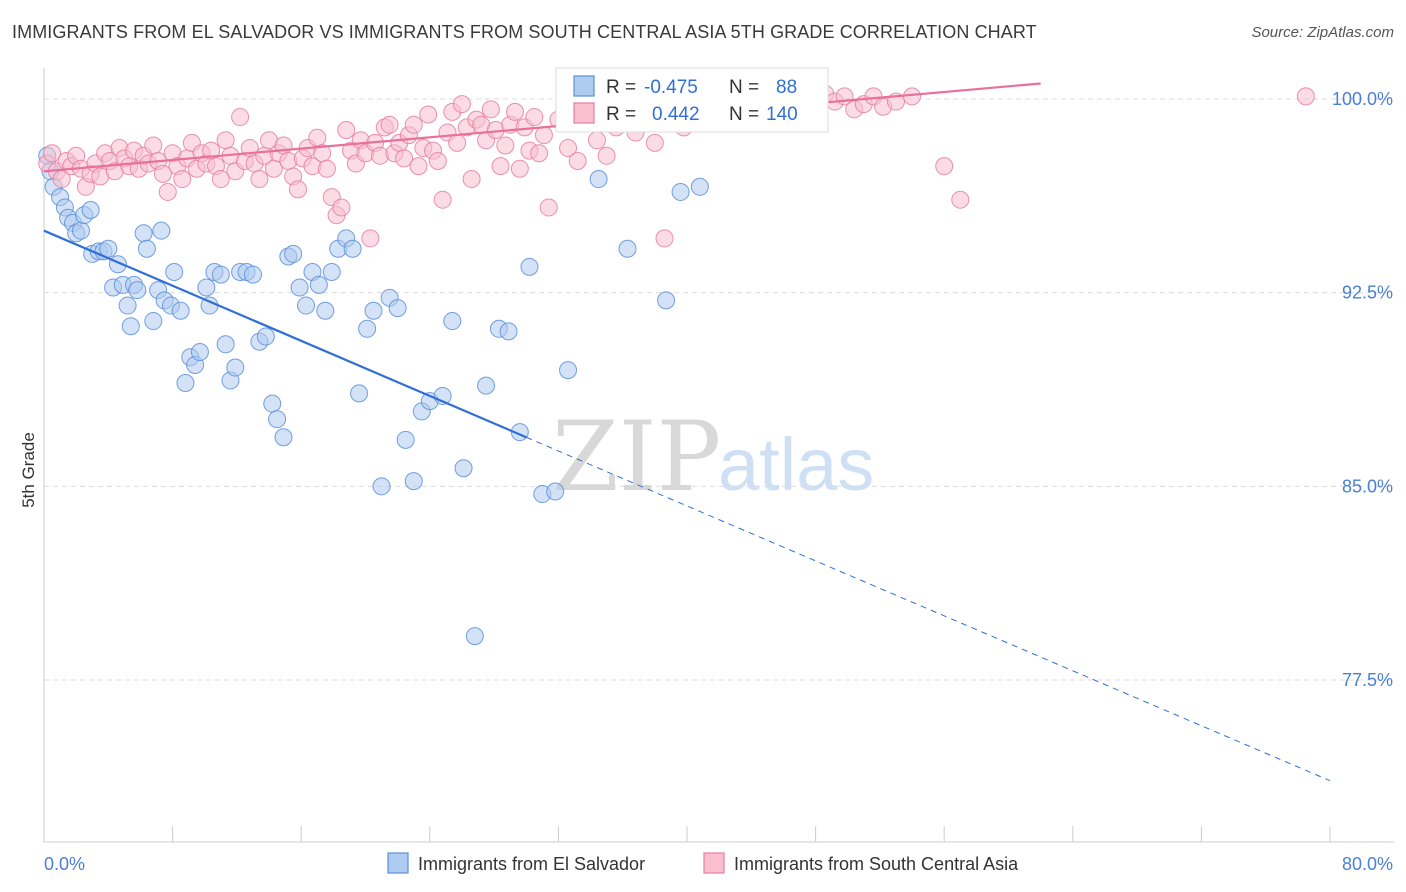  What do you see at coordinates (676, 114) in the screenshot?
I see `legend-r-value-2: 0.442` at bounding box center [676, 114].